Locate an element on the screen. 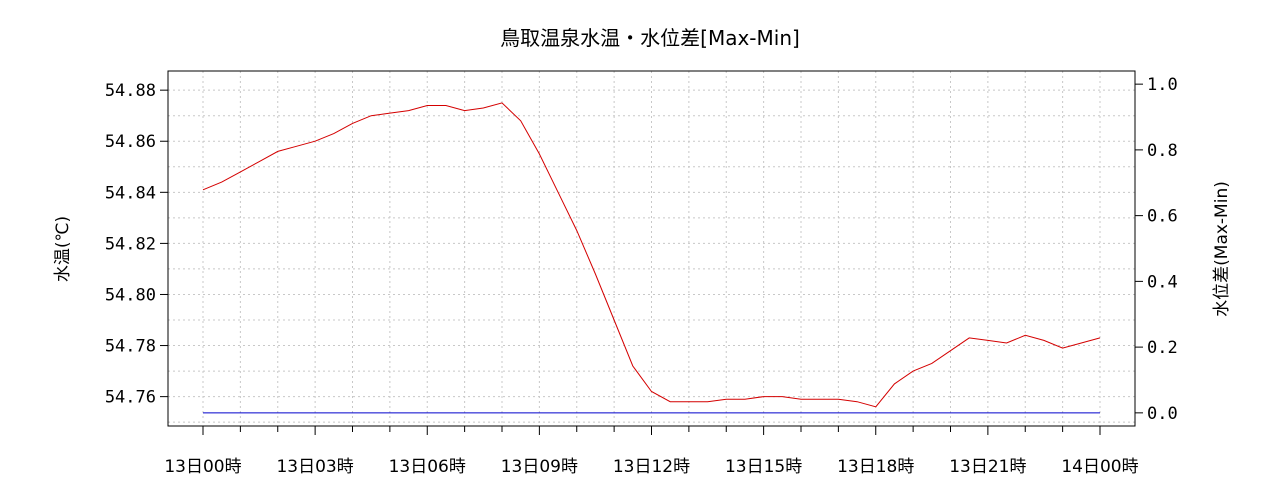  y-right-tick-label: 1.0 is located at coordinates (1162, 85).